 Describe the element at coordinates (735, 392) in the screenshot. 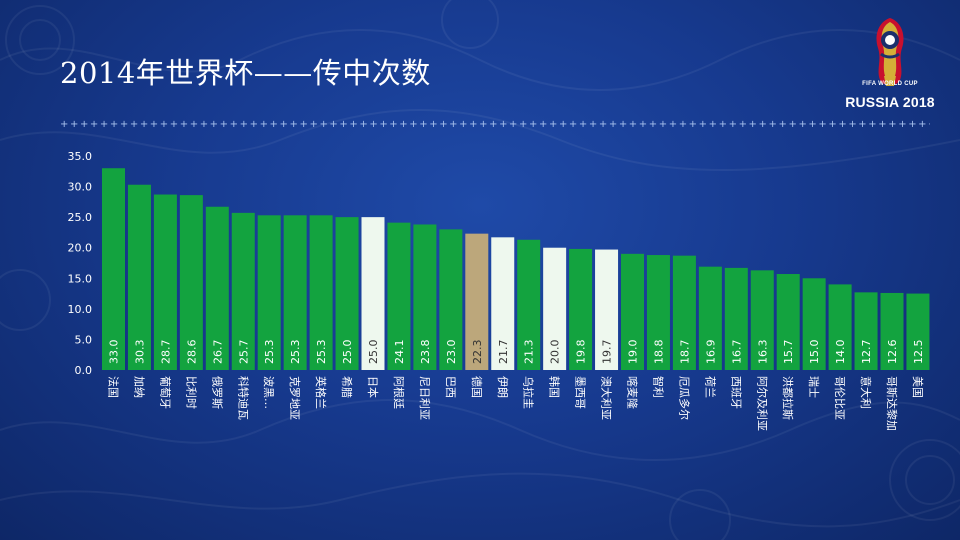

I see `x-tick-label: 西班牙` at that location.